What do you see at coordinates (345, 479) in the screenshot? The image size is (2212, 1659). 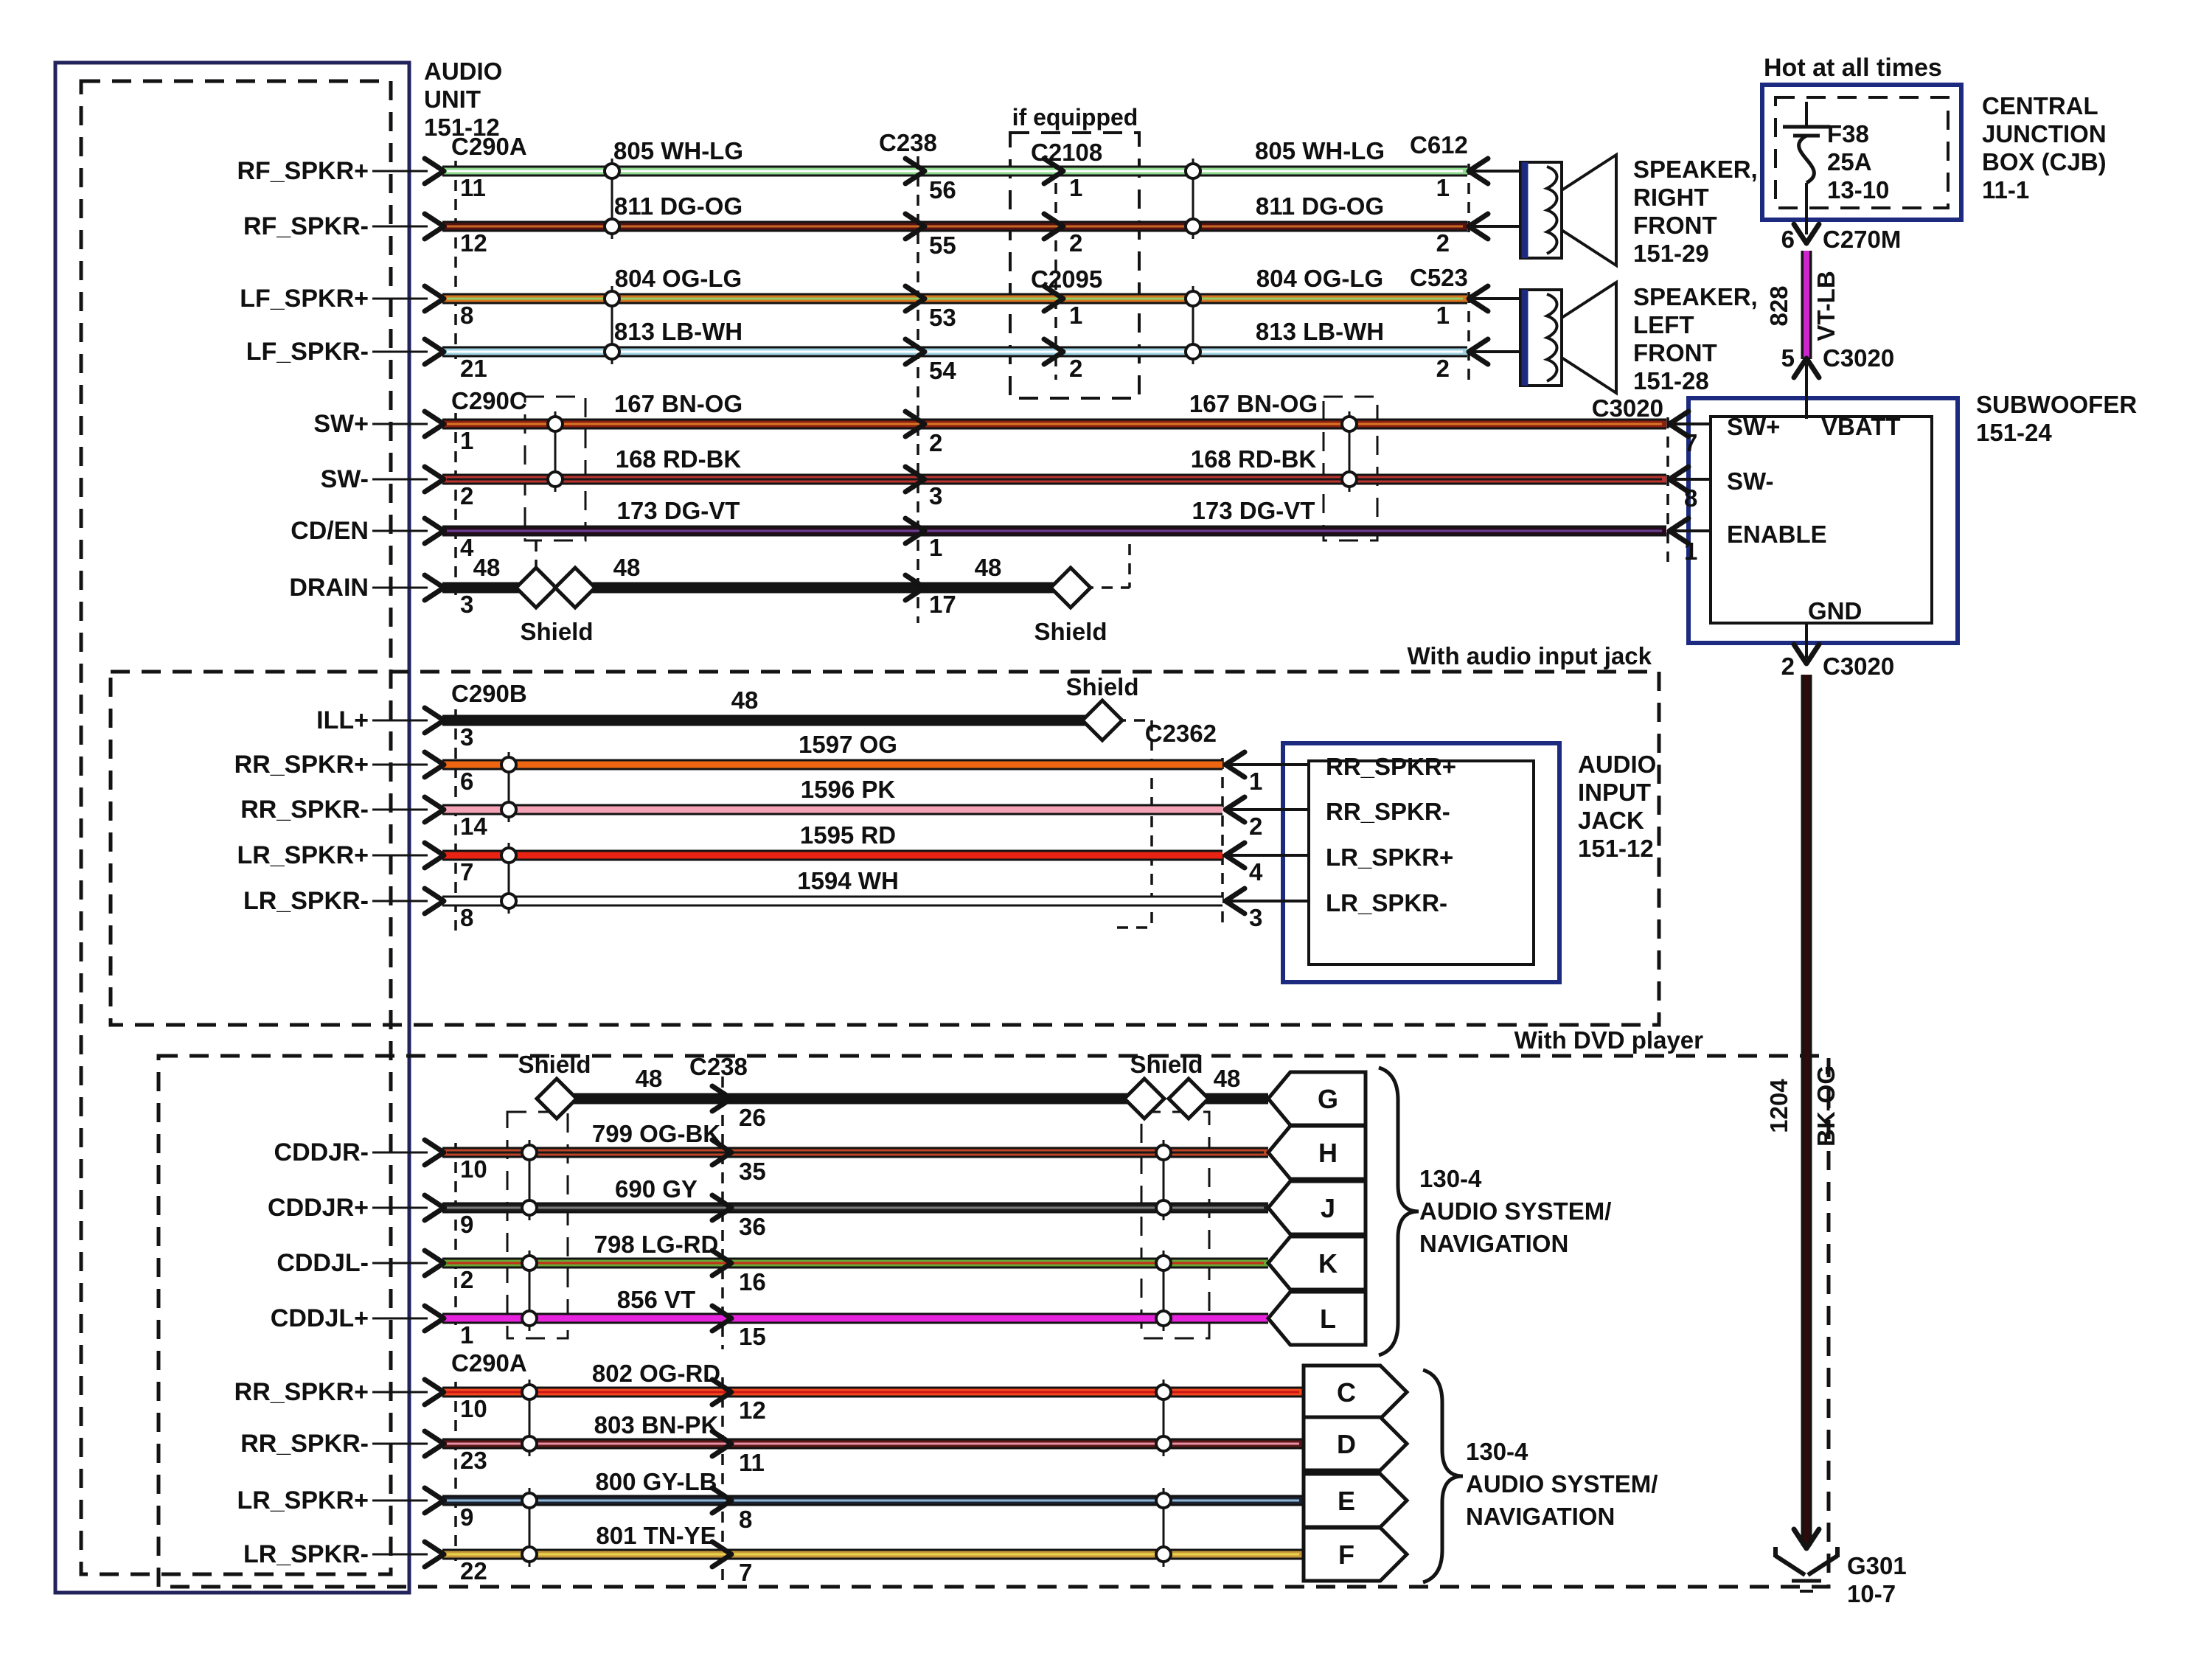 I see `signal-sw-minus: SW-` at bounding box center [345, 479].